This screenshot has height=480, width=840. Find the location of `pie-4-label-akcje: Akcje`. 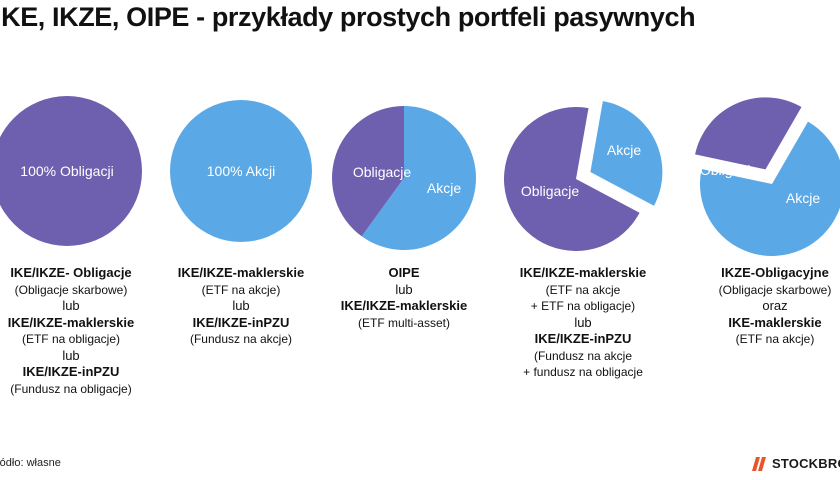

pie-4-label-akcje: Akcje is located at coordinates (624, 150).